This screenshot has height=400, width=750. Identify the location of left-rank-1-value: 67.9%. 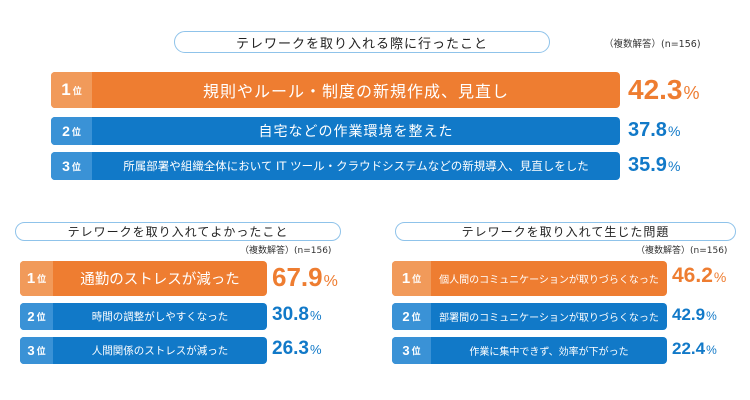
(305, 277).